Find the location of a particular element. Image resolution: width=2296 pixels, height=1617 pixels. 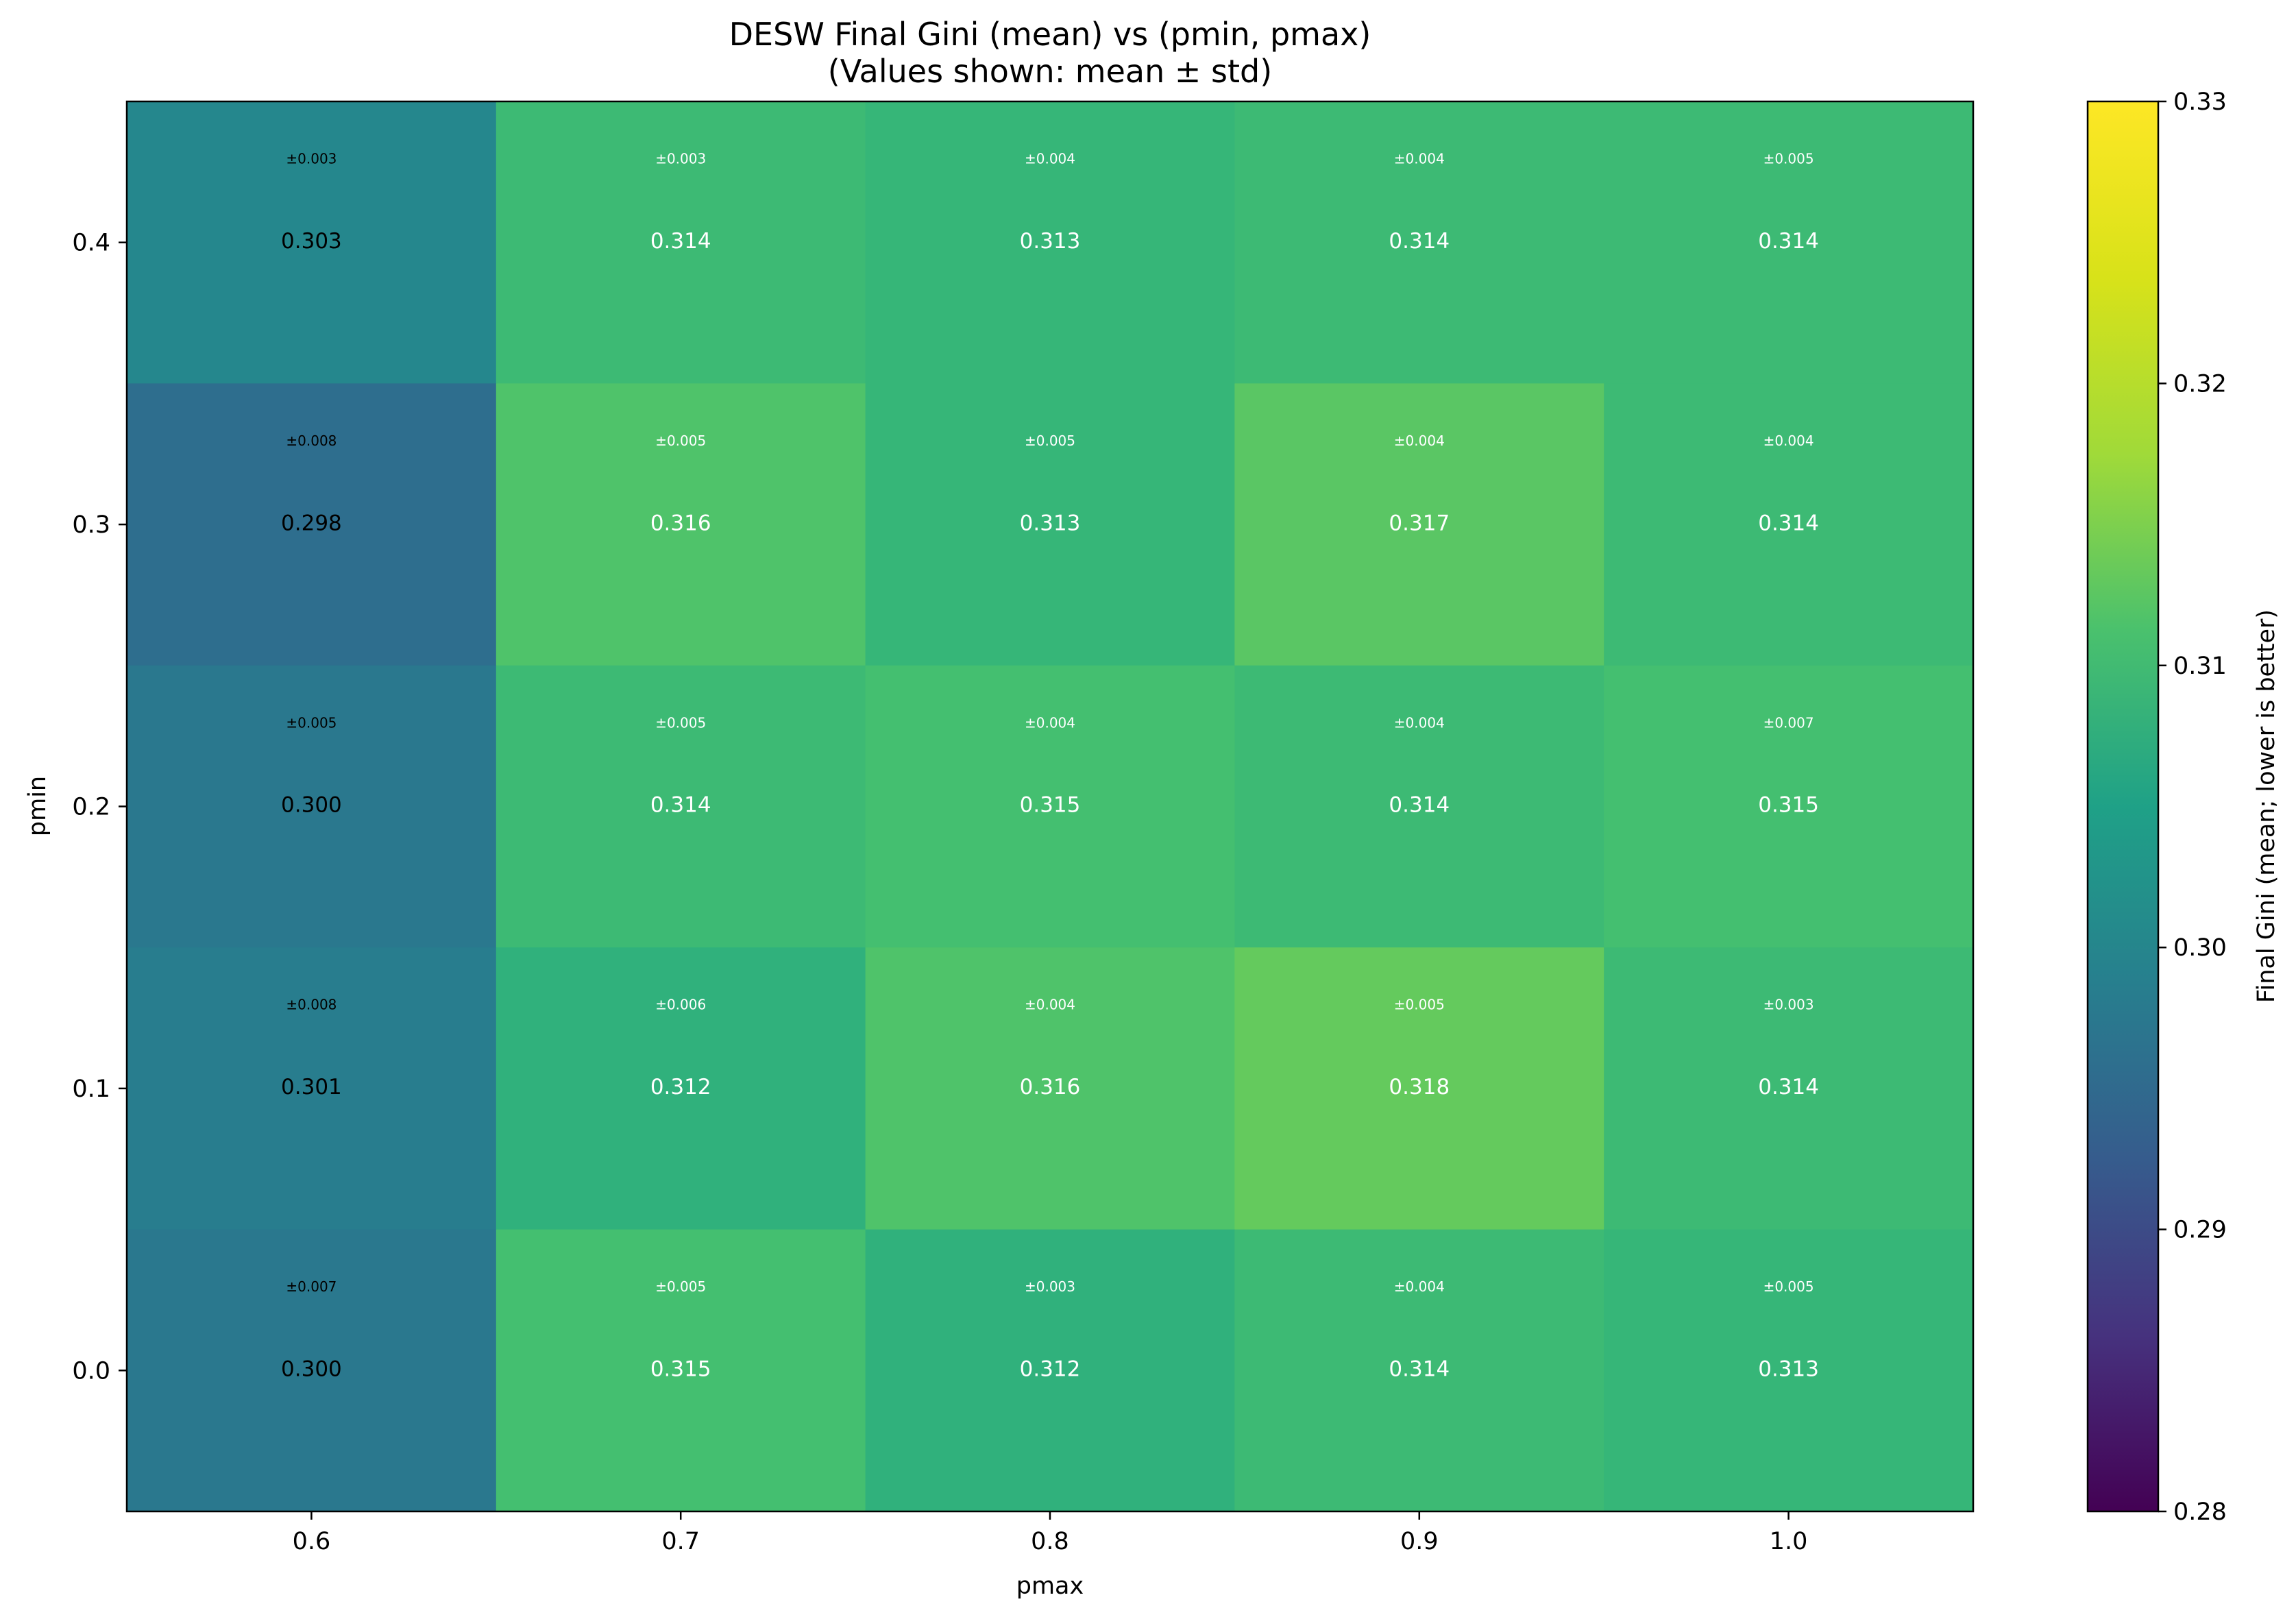

colorbar-tick-label: 0.31 is located at coordinates (2200, 666).